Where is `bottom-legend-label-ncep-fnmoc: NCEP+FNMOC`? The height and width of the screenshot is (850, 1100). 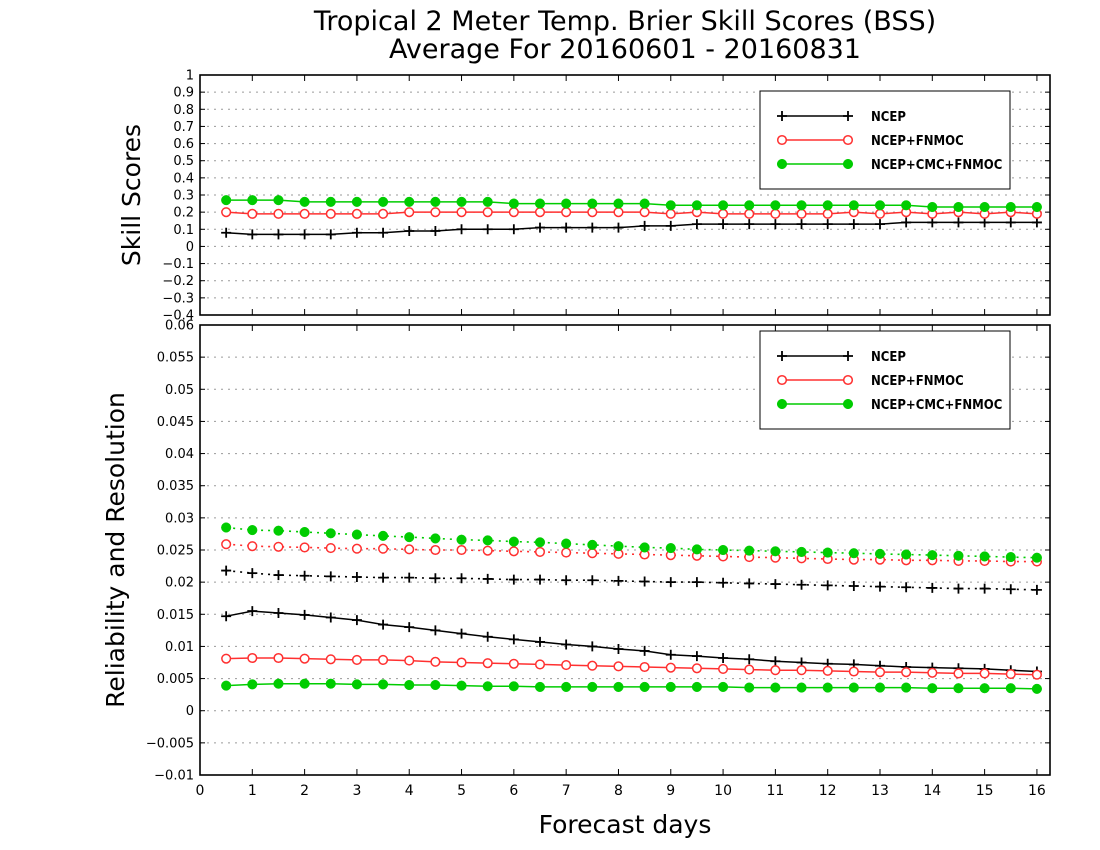
bottom-legend-label-ncep-fnmoc: NCEP+FNMOC is located at coordinates (917, 381).